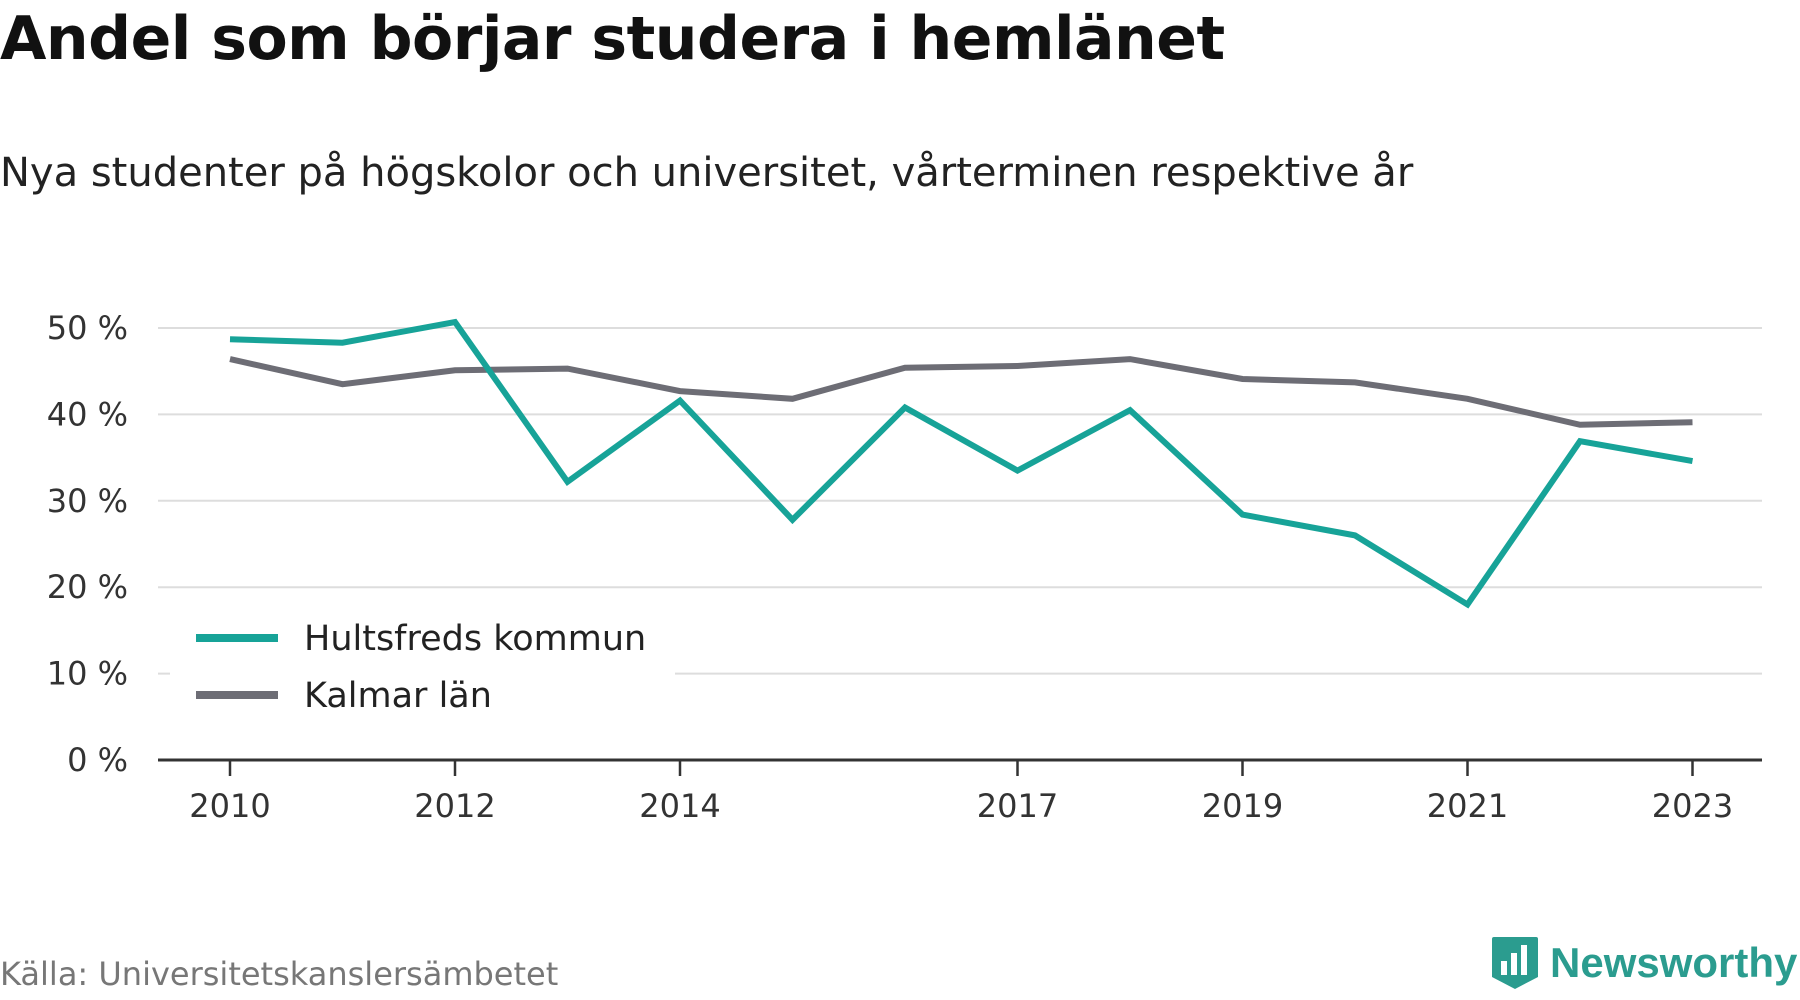  I want to click on x-tick-label: 2014, so click(679, 806).